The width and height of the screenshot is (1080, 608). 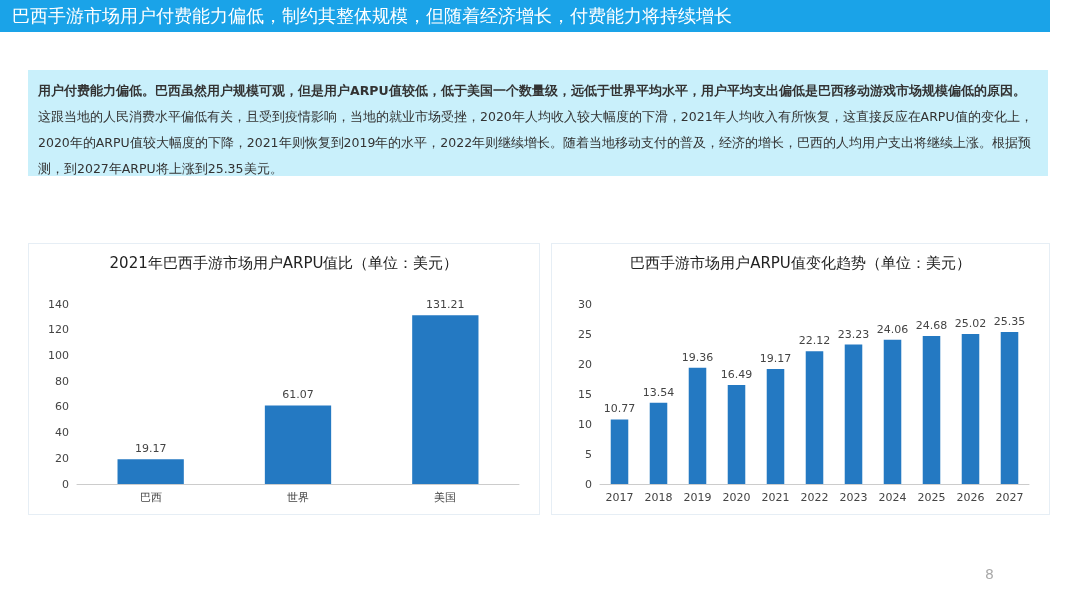 What do you see at coordinates (62, 381) in the screenshot?
I see `y-tick-label: 80` at bounding box center [62, 381].